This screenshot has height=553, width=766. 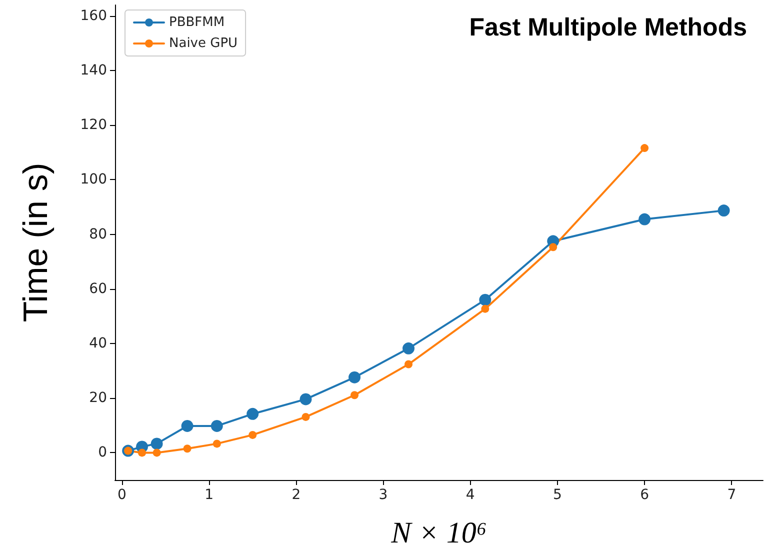 What do you see at coordinates (197, 22) in the screenshot?
I see `legend-label: PBBFMM` at bounding box center [197, 22].